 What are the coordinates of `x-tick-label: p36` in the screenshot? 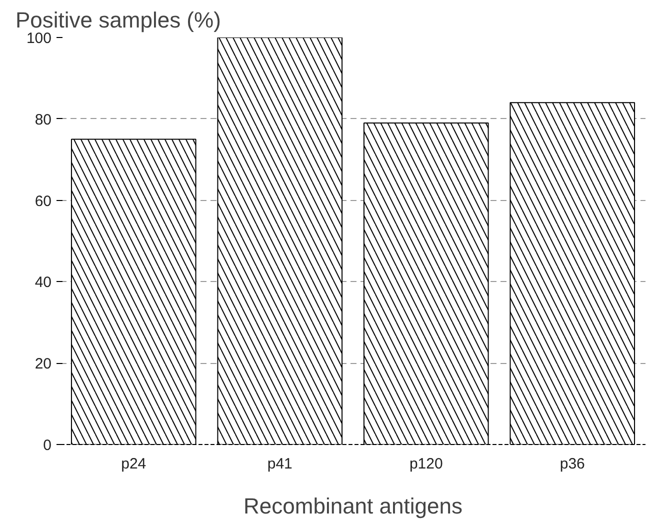 It's located at (572, 464).